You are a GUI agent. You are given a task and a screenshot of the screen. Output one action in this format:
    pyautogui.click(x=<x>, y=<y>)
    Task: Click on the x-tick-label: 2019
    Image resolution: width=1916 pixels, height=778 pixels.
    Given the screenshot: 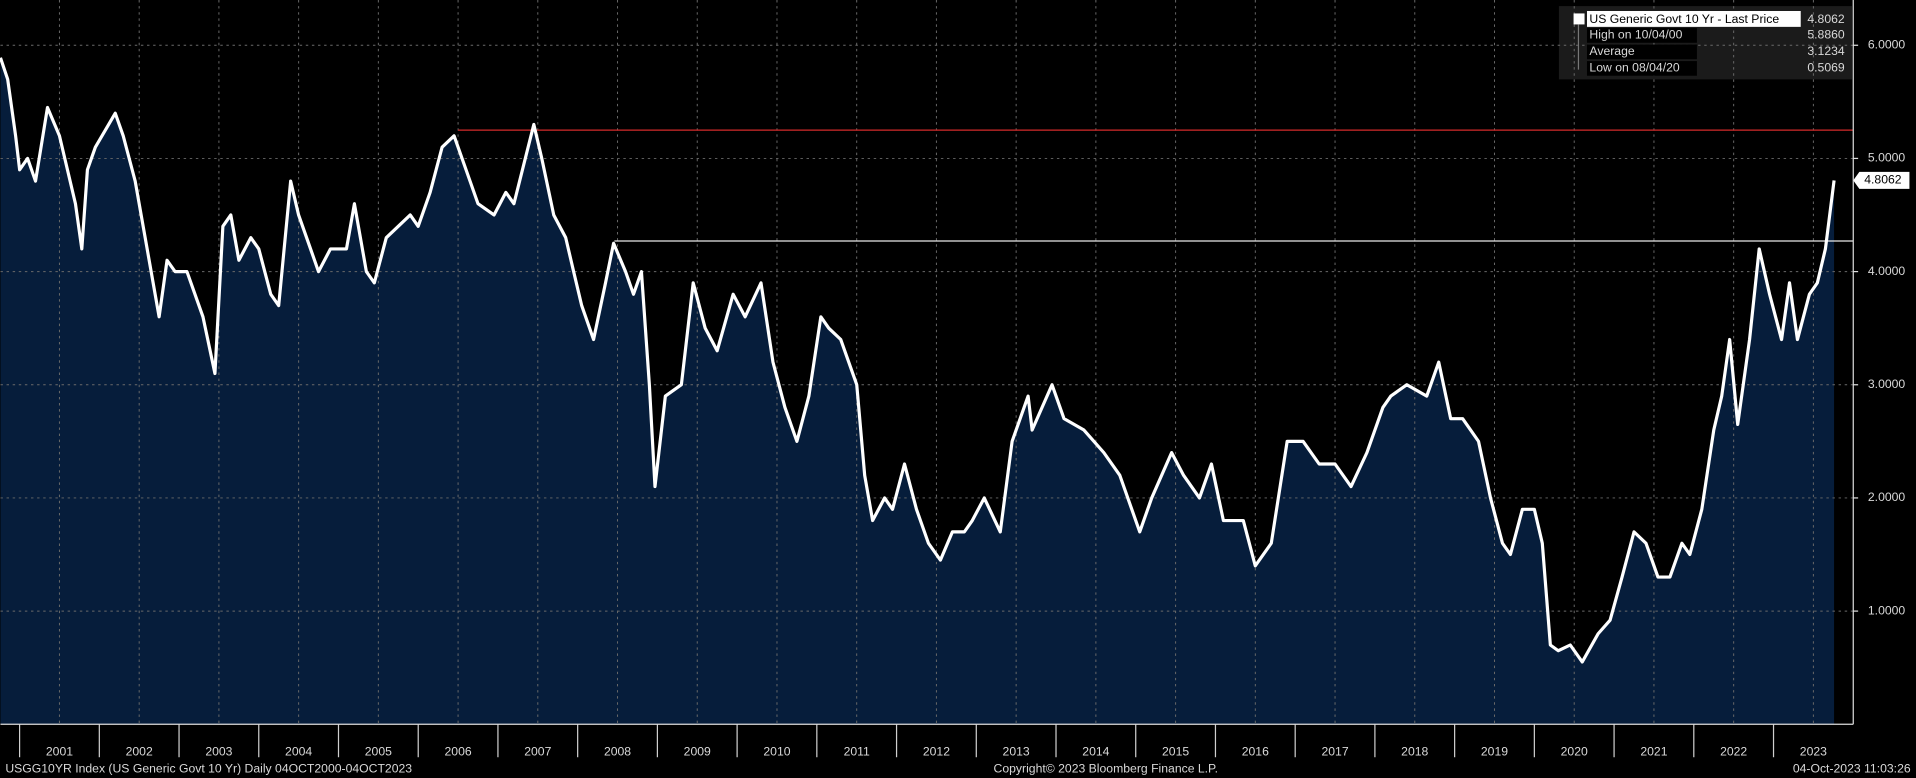 What is the action you would take?
    pyautogui.click(x=1494, y=752)
    